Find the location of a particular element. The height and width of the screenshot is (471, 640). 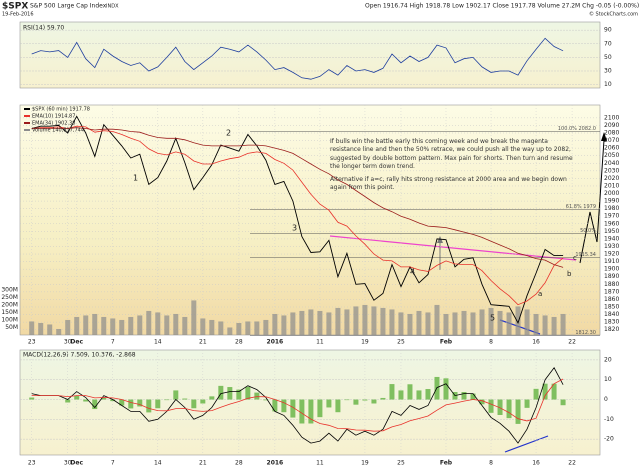

resistance-line is located at coordinates (453, 248).